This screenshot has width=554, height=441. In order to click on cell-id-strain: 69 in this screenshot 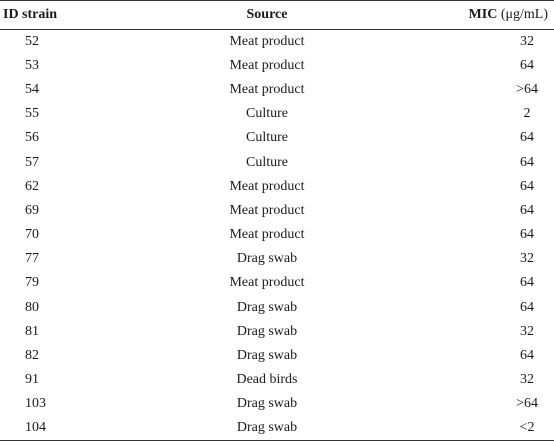, I will do `click(32, 210)`.